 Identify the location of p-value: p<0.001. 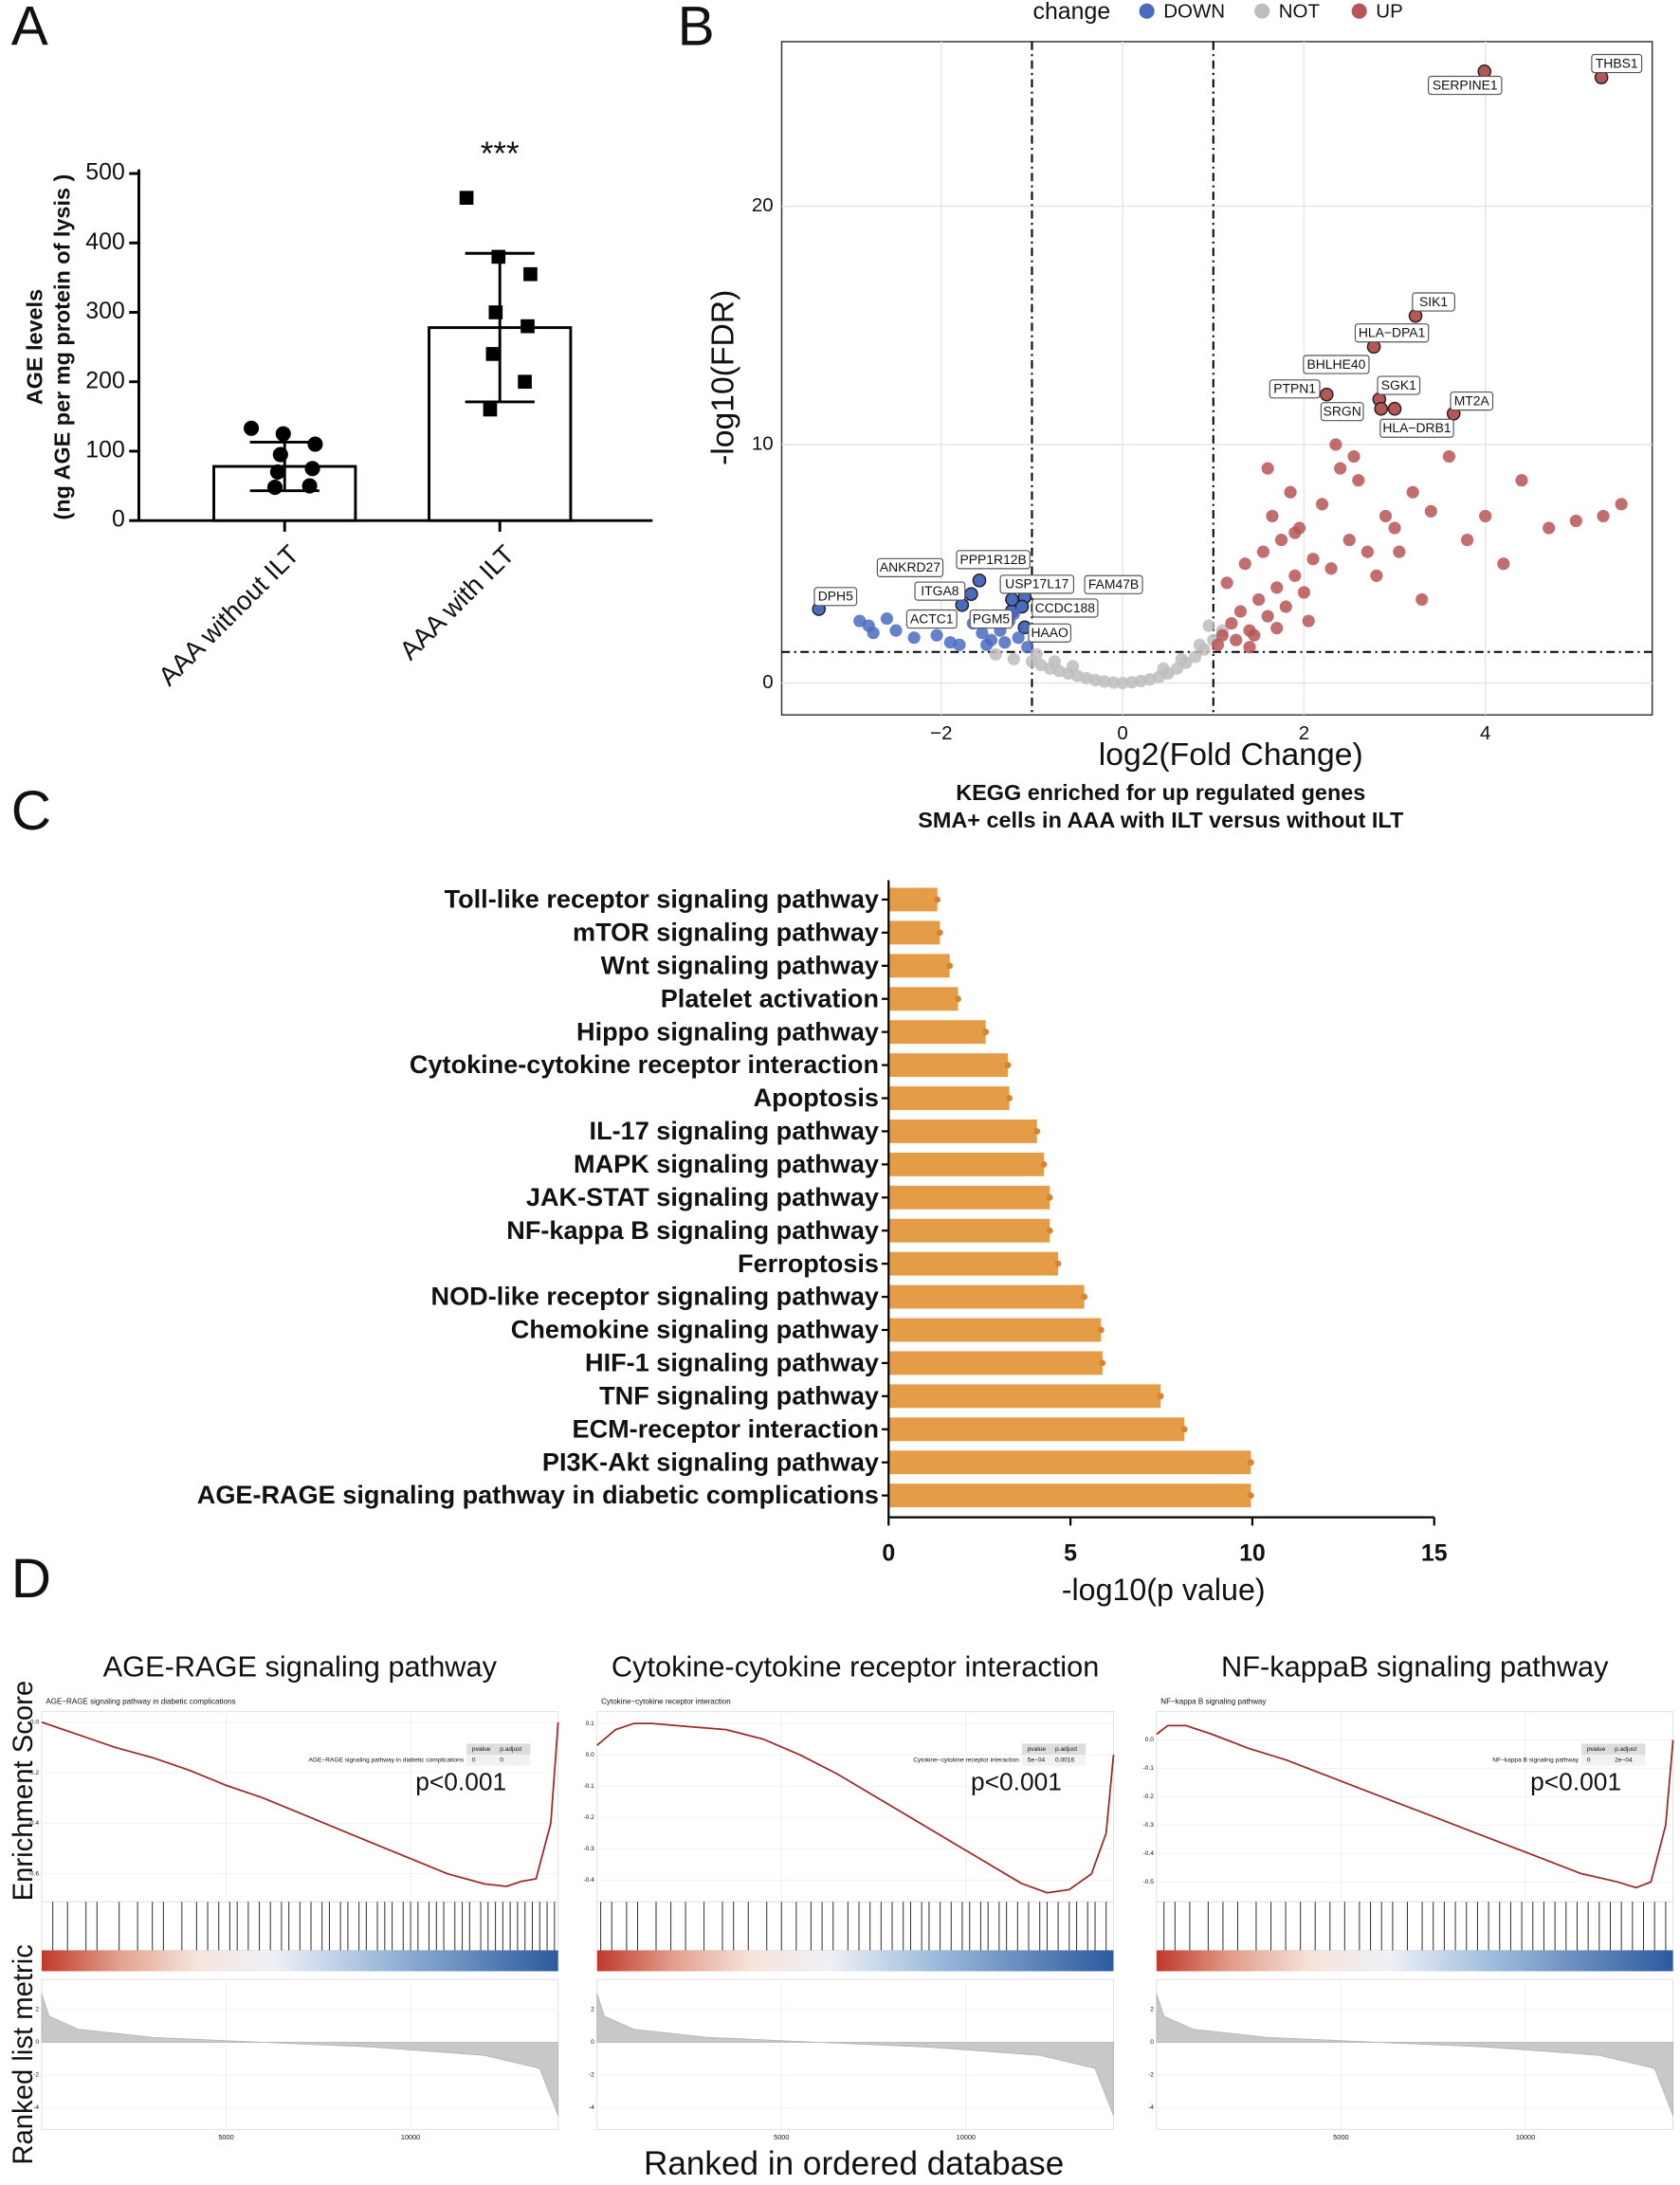
(460, 1782).